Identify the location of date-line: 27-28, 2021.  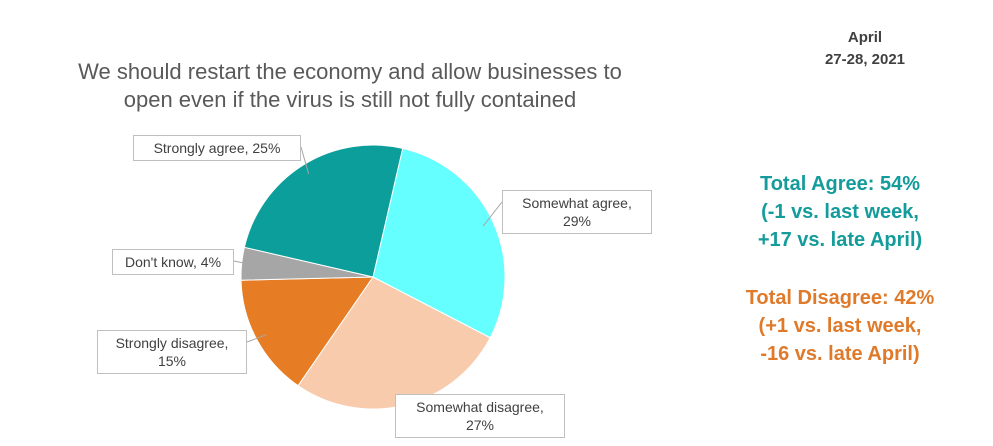
(865, 59).